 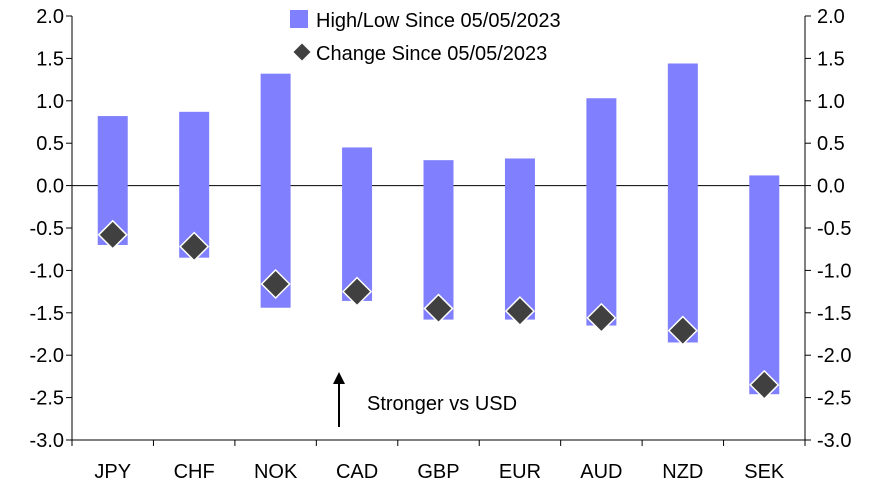 What do you see at coordinates (47, 441) in the screenshot?
I see `left-y-tick-label: -3.0` at bounding box center [47, 441].